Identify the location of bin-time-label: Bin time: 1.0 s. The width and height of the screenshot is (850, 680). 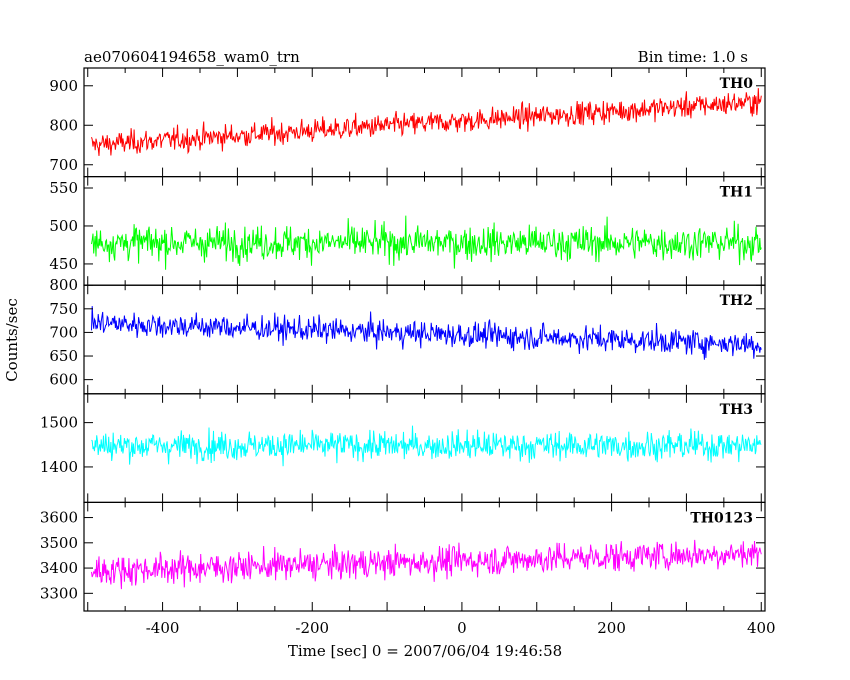
(693, 57).